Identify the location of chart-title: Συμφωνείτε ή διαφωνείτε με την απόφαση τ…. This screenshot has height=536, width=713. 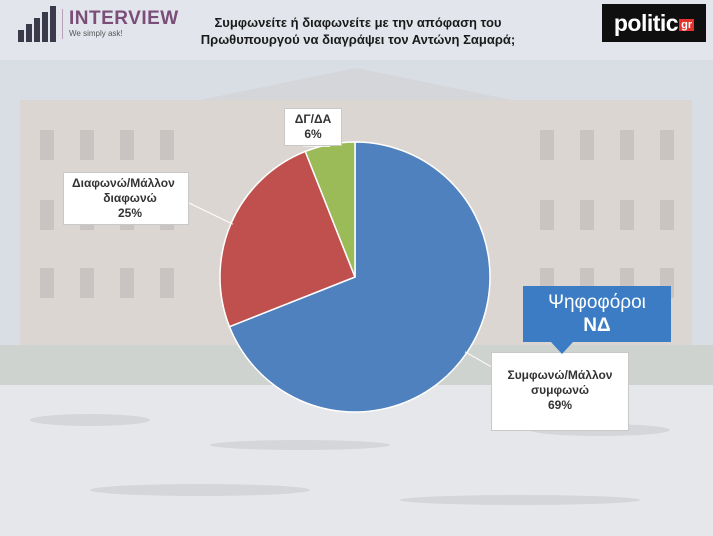
(358, 31).